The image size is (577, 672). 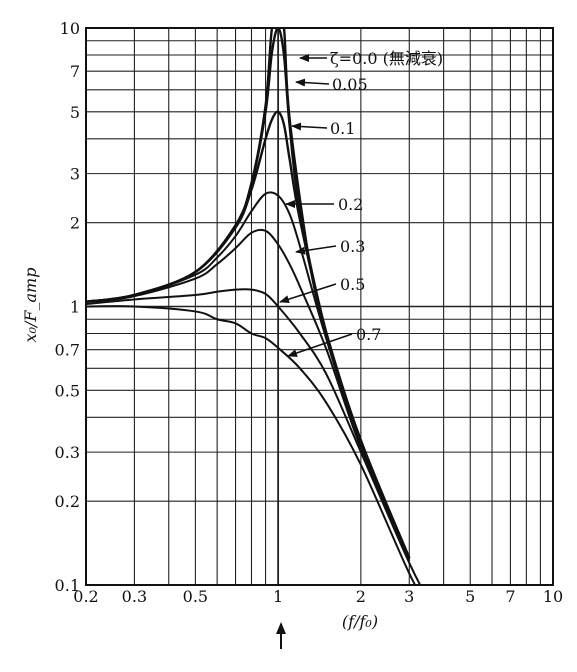 I want to click on legend-labels: ζ=0.0 (無減衰) 0.05 0.1 0.2 0.3 0.5 0.7, so click(x=361, y=203).